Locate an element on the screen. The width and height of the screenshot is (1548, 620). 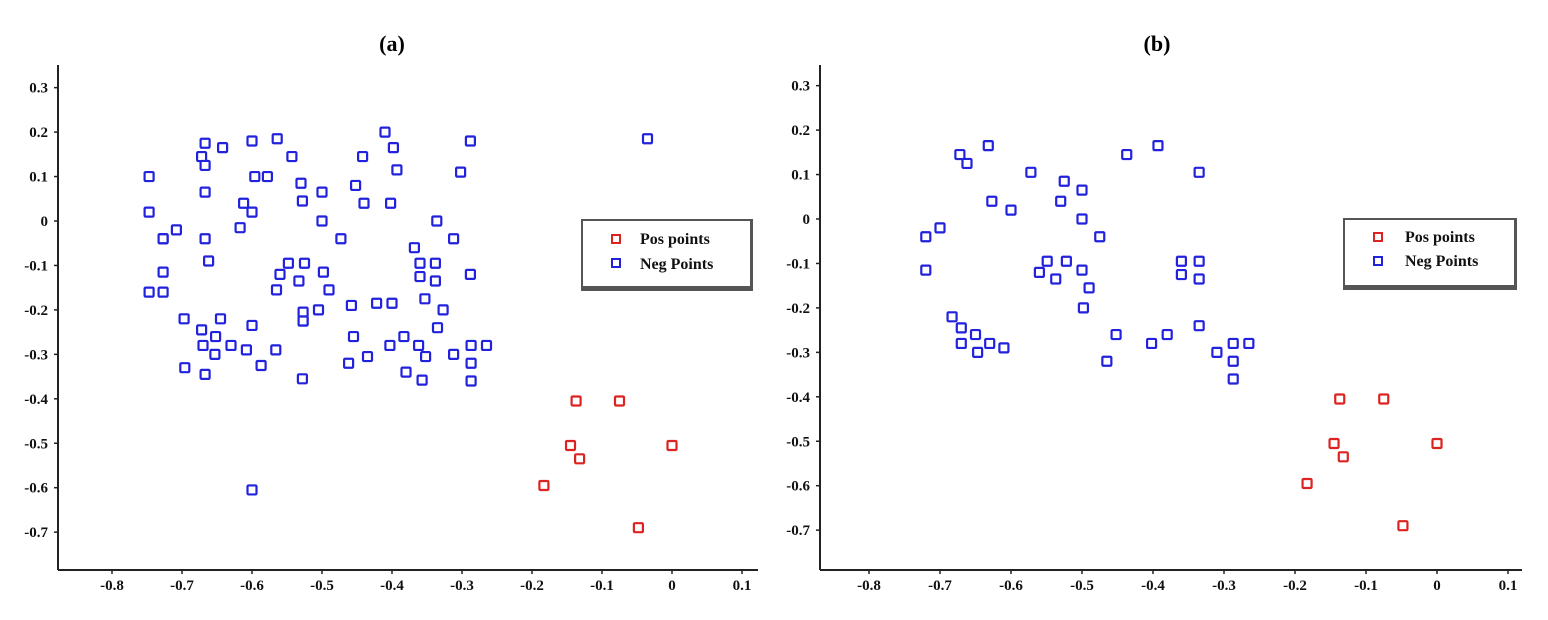
x-tick-label: 0 is located at coordinates (672, 586).